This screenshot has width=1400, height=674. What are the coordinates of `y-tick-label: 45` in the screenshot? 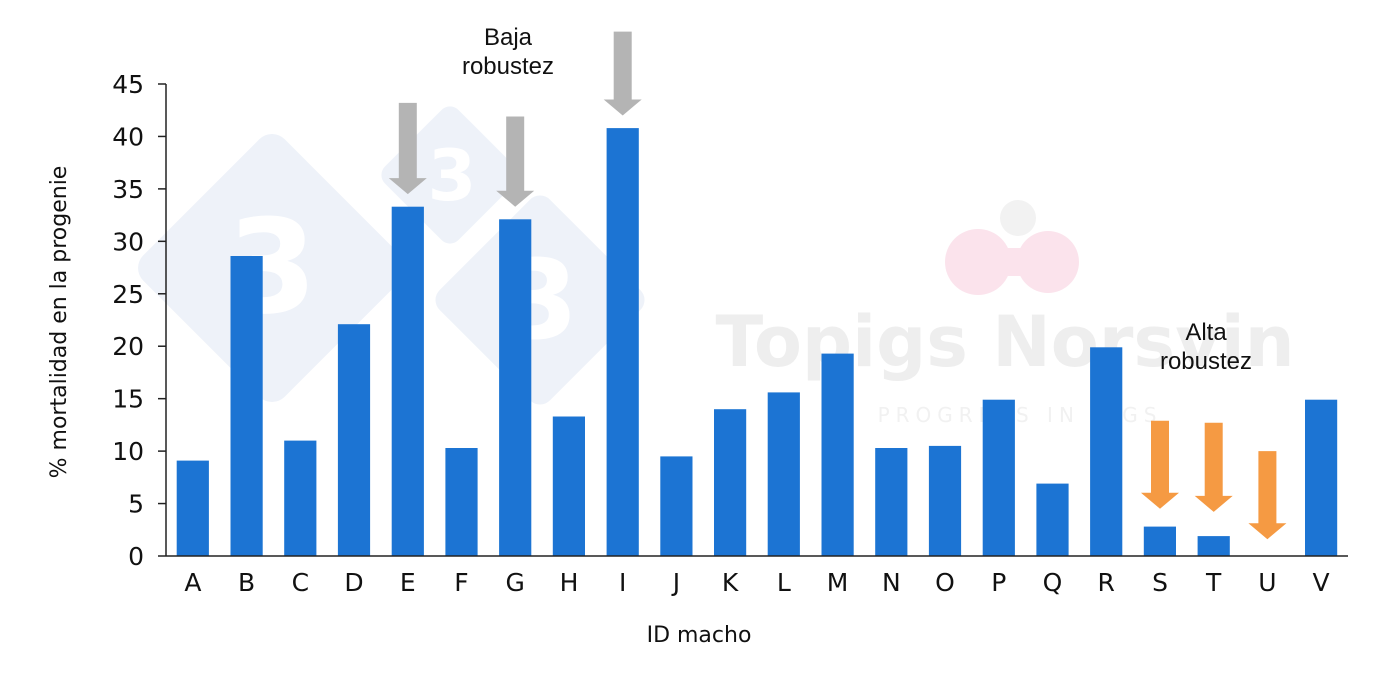 It's located at (128, 84).